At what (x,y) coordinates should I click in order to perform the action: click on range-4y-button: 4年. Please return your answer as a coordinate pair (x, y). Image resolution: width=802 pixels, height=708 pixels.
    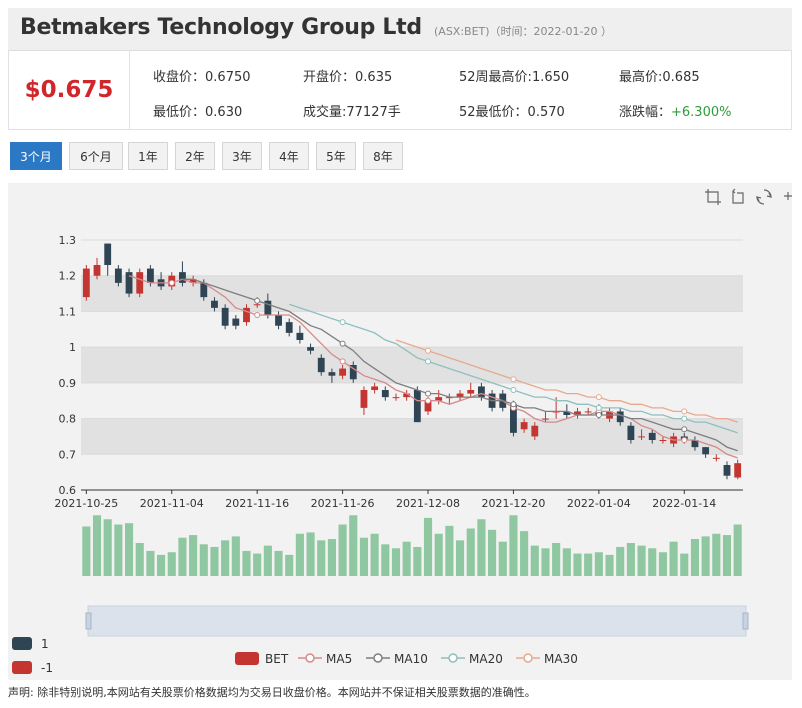
    Looking at the image, I should click on (289, 156).